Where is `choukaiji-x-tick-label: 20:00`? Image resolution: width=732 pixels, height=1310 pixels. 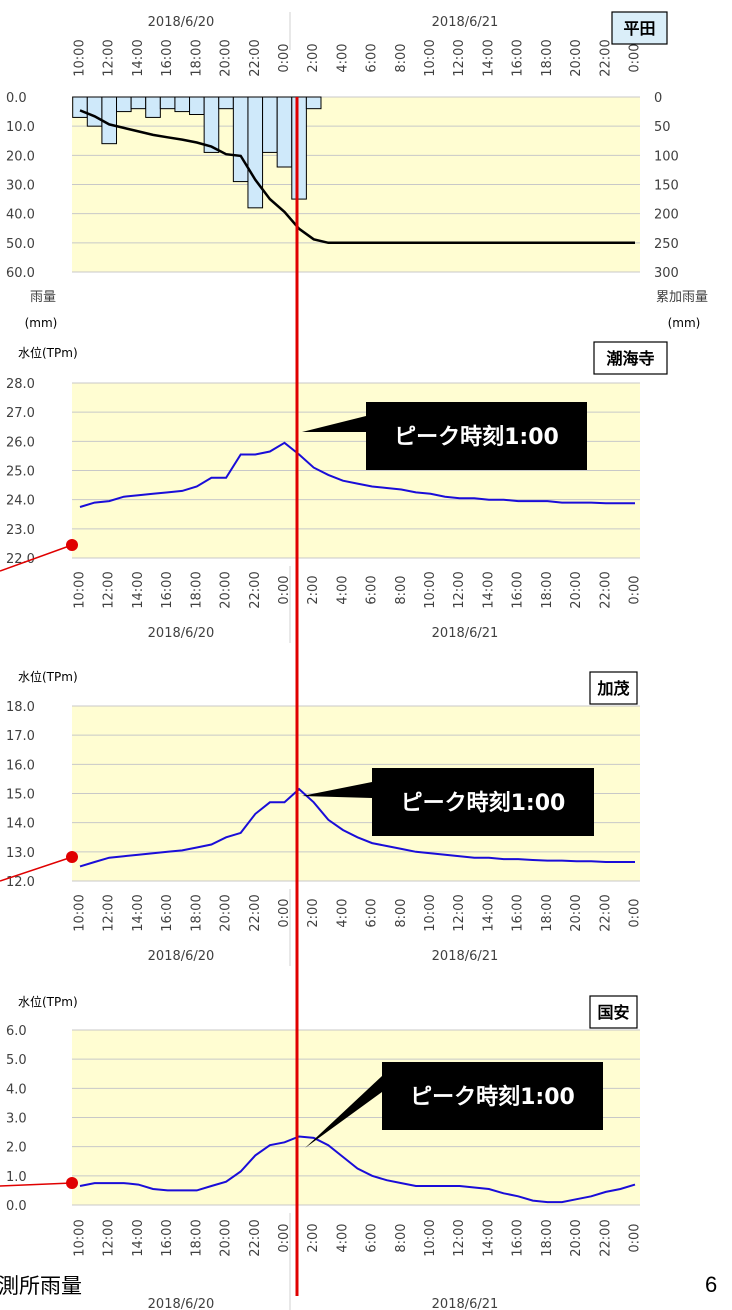 choukaiji-x-tick-label: 20:00 is located at coordinates (226, 589).